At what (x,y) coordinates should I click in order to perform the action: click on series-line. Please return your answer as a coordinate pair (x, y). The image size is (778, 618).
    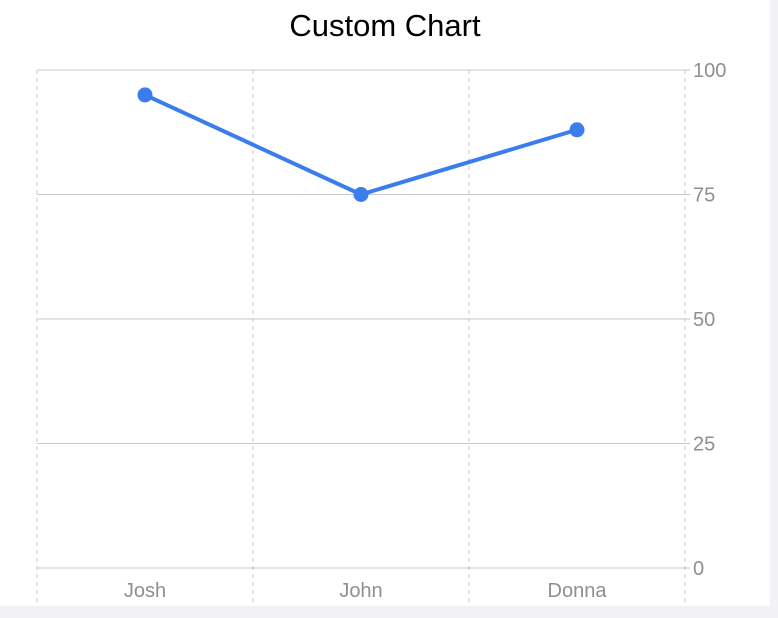
    Looking at the image, I should click on (361, 144).